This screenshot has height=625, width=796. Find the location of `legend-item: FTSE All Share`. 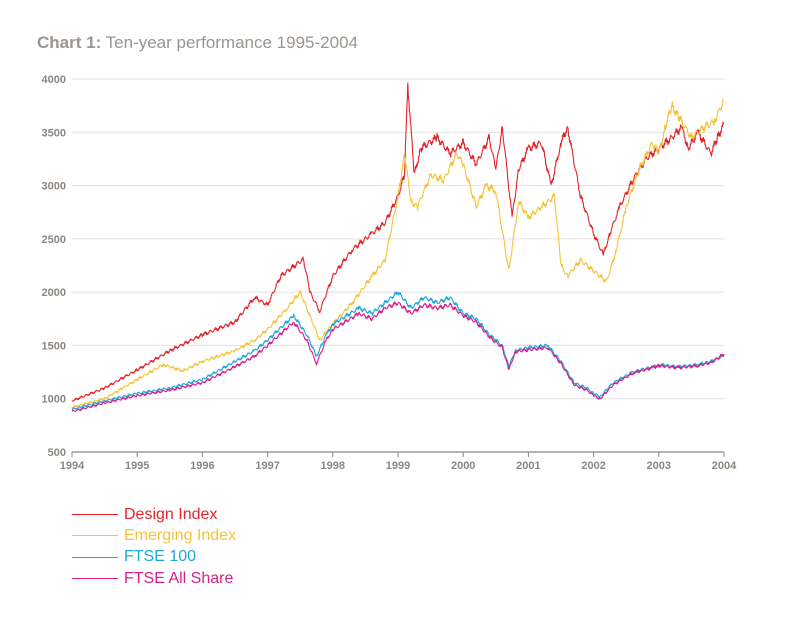

legend-item: FTSE All Share is located at coordinates (154, 578).